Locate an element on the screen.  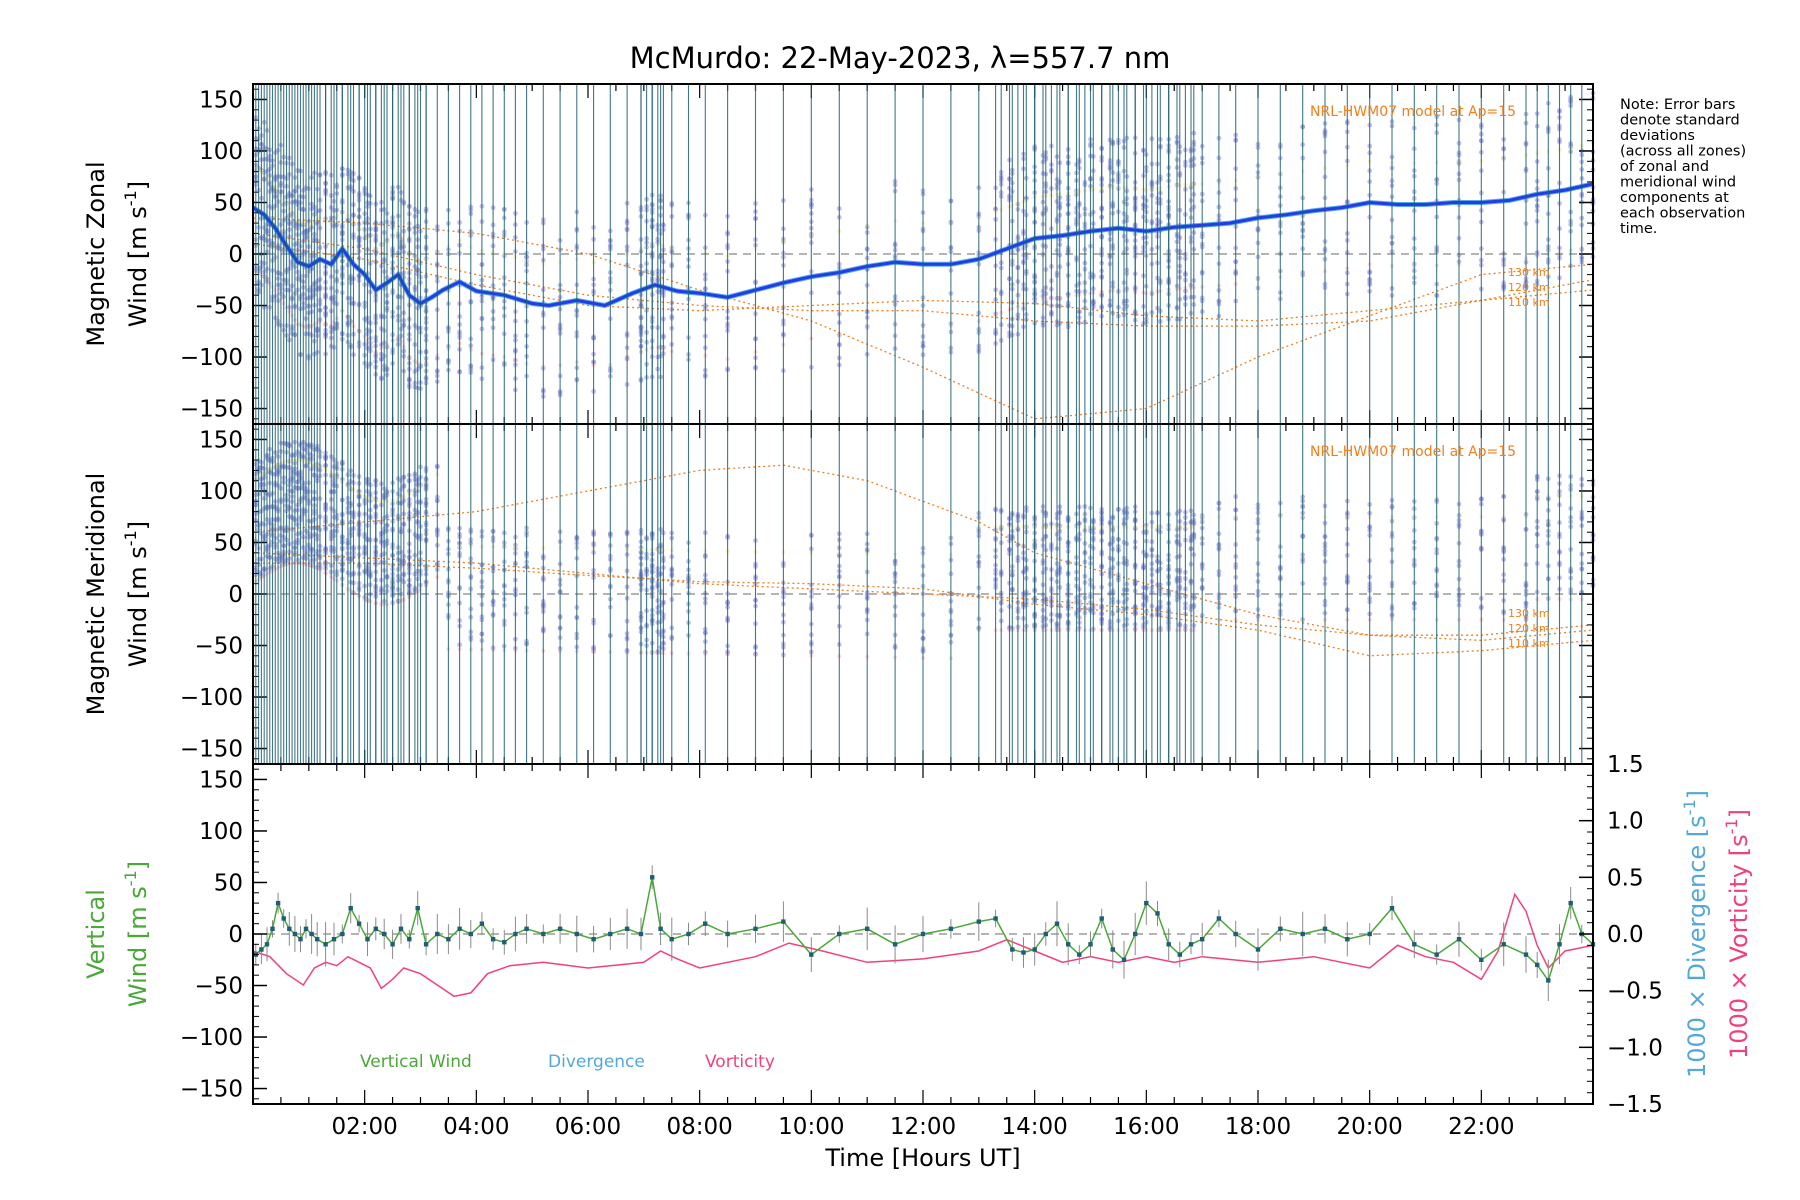
y-tick-label: −150 is located at coordinates (211, 410).